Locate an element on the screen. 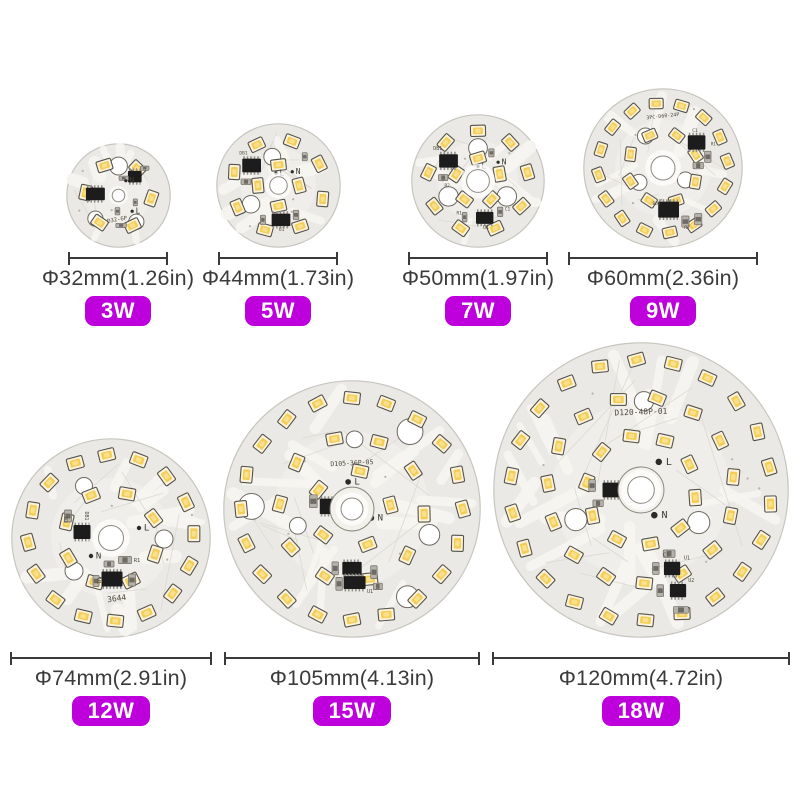 The image size is (800, 800). led-pcb-7w: DB1U1C1R2R1LN is located at coordinates (478, 181).